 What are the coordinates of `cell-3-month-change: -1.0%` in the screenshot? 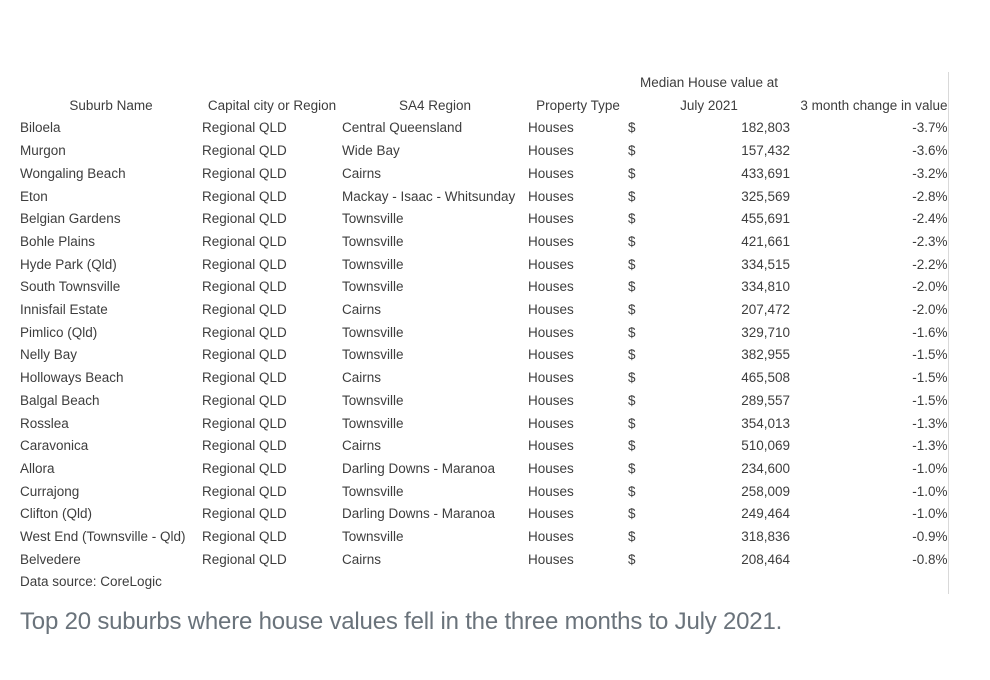 It's located at (930, 468).